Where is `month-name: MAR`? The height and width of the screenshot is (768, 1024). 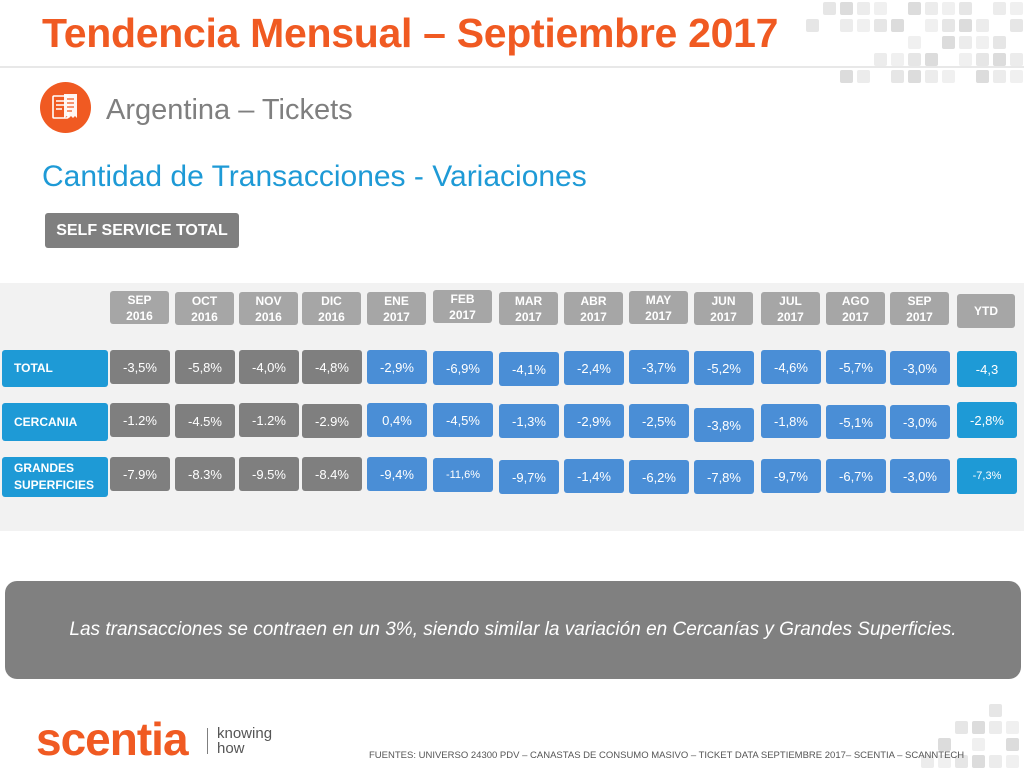
month-name: MAR is located at coordinates (528, 300).